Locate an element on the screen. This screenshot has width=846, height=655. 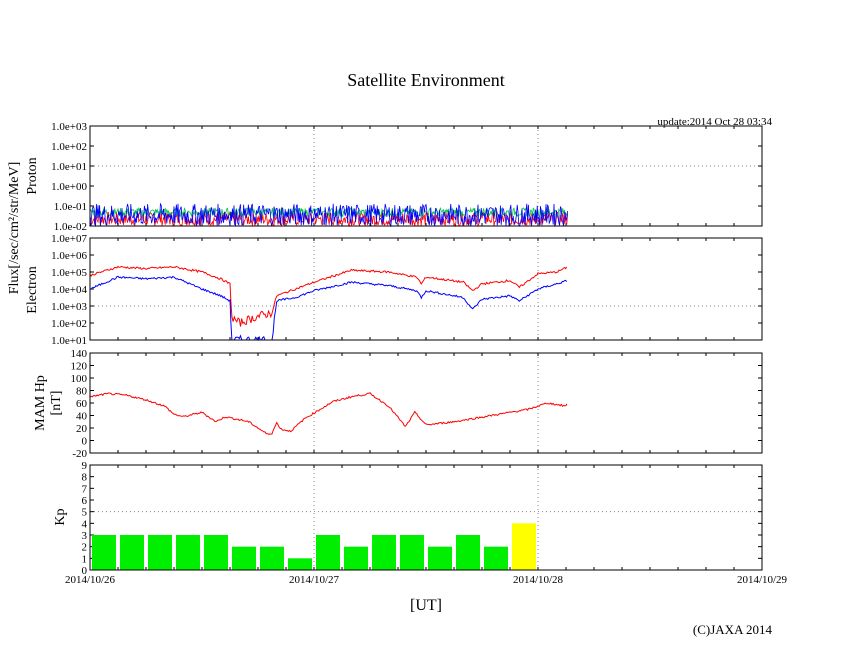
x-axis-label: [UT] is located at coordinates (426, 605).